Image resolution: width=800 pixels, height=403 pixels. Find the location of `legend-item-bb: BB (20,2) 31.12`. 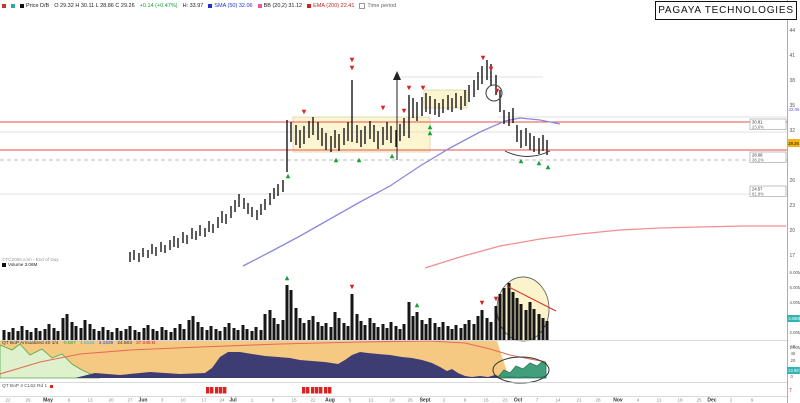

legend-item-bb: BB (20,2) 31.12 is located at coordinates (280, 5).